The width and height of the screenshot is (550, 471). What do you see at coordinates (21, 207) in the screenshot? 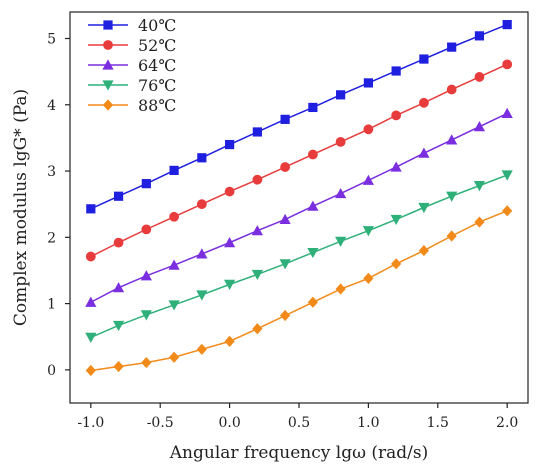
I see `y-axis-label: Complex modulus lgG* (Pa)` at bounding box center [21, 207].